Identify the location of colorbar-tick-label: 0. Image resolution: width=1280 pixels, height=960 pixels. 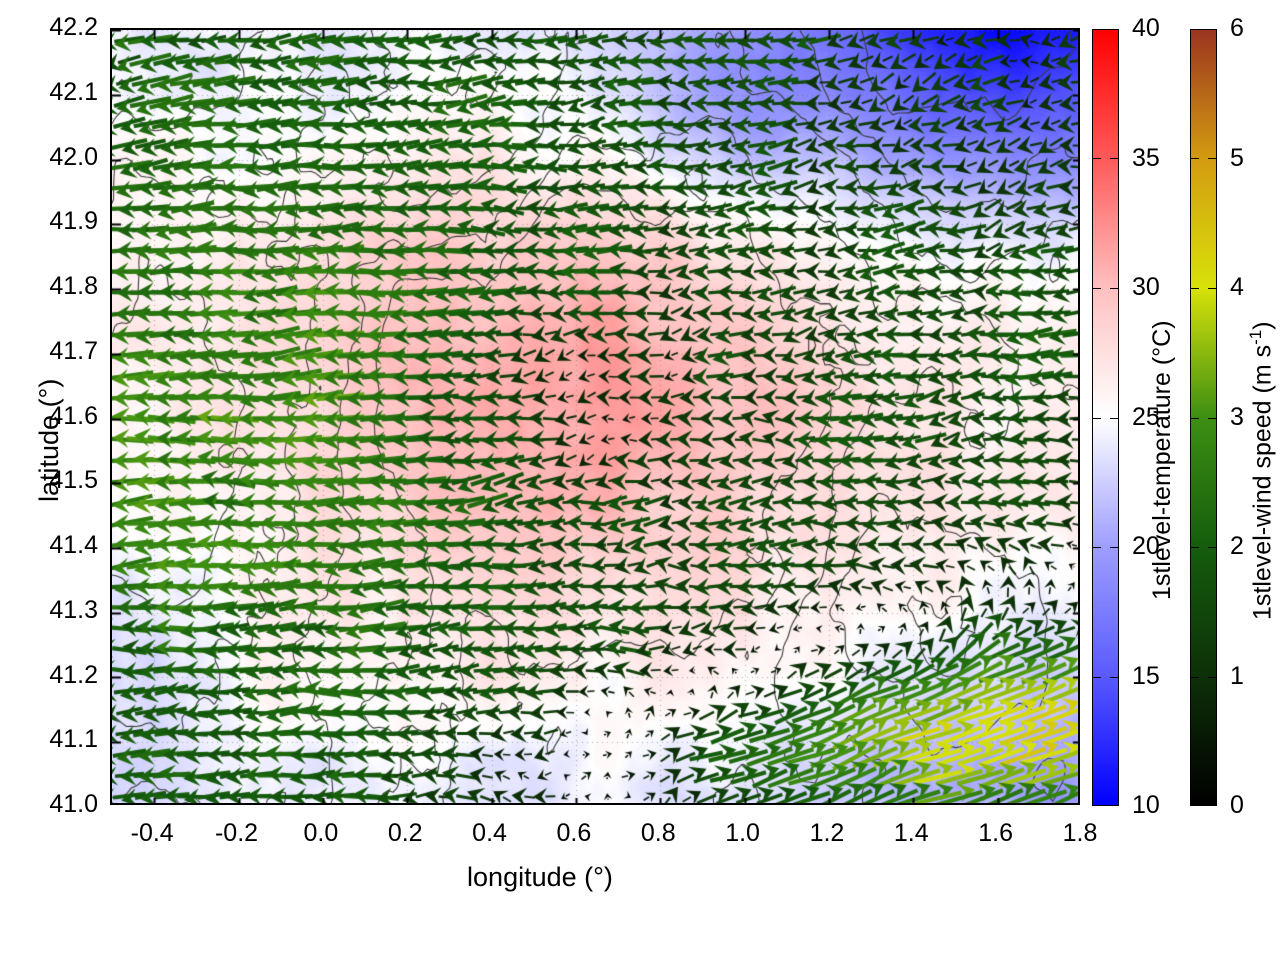
(1237, 805).